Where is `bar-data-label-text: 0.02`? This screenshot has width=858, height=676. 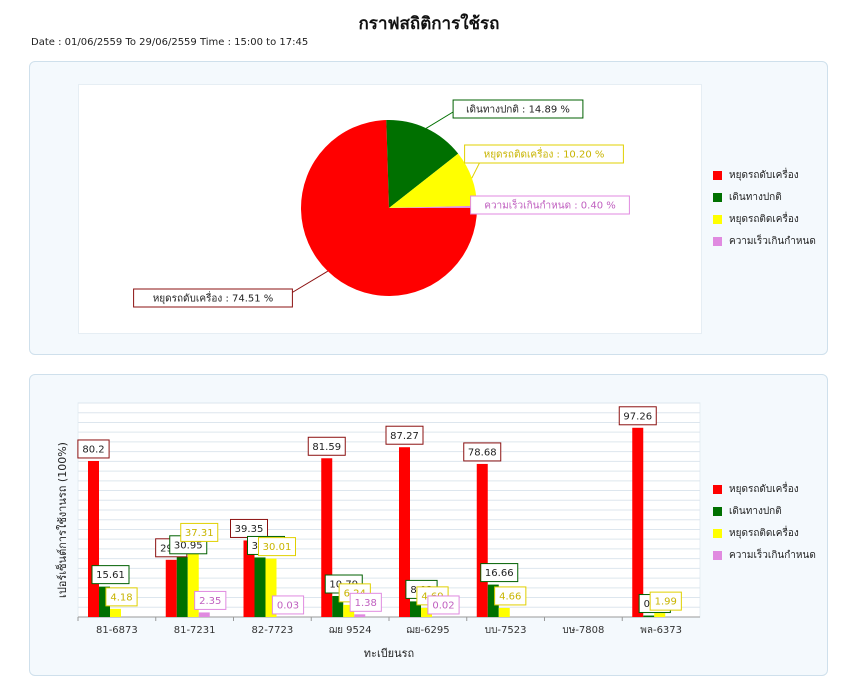 bar-data-label-text: 0.02 is located at coordinates (443, 606).